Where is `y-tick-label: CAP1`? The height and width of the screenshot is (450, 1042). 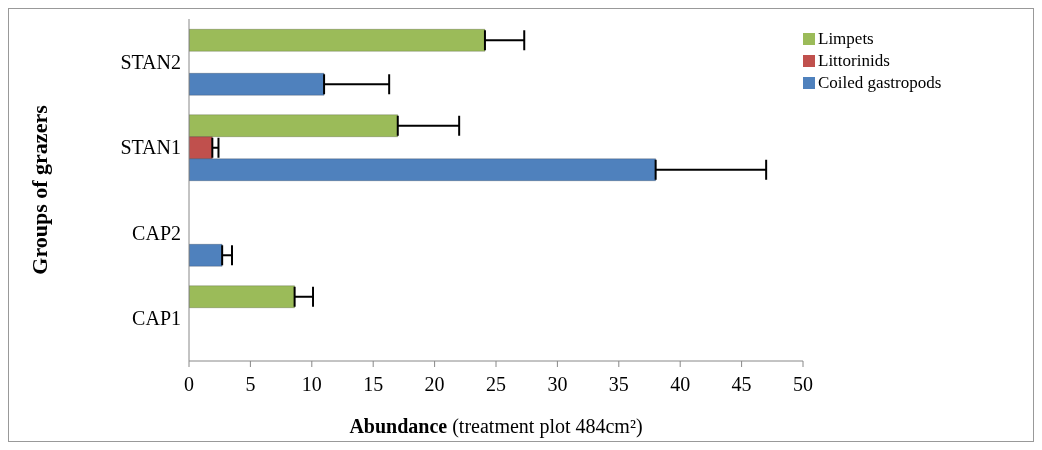
y-tick-label: CAP1 is located at coordinates (156, 318).